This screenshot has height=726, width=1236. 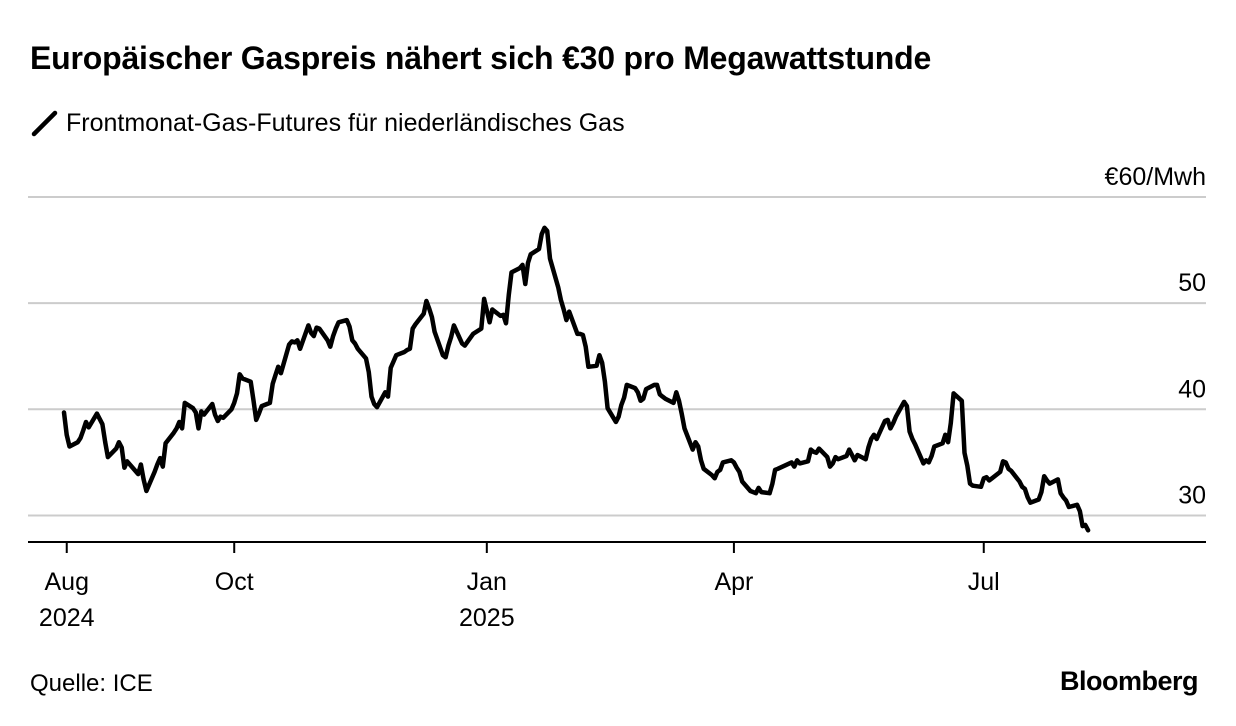 What do you see at coordinates (1192, 495) in the screenshot?
I see `y-tick-label-30: 30` at bounding box center [1192, 495].